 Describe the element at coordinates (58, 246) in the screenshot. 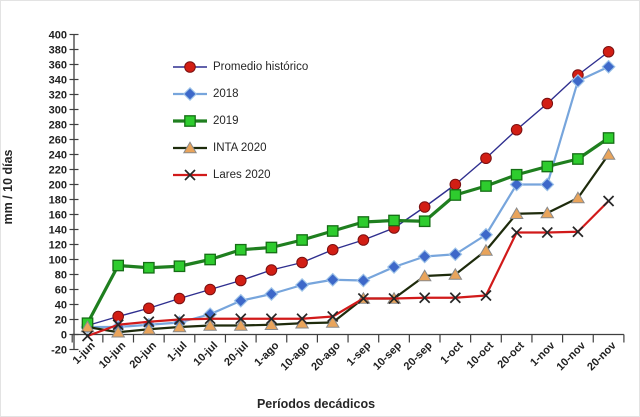

I see `y-tick-label: 120` at that location.